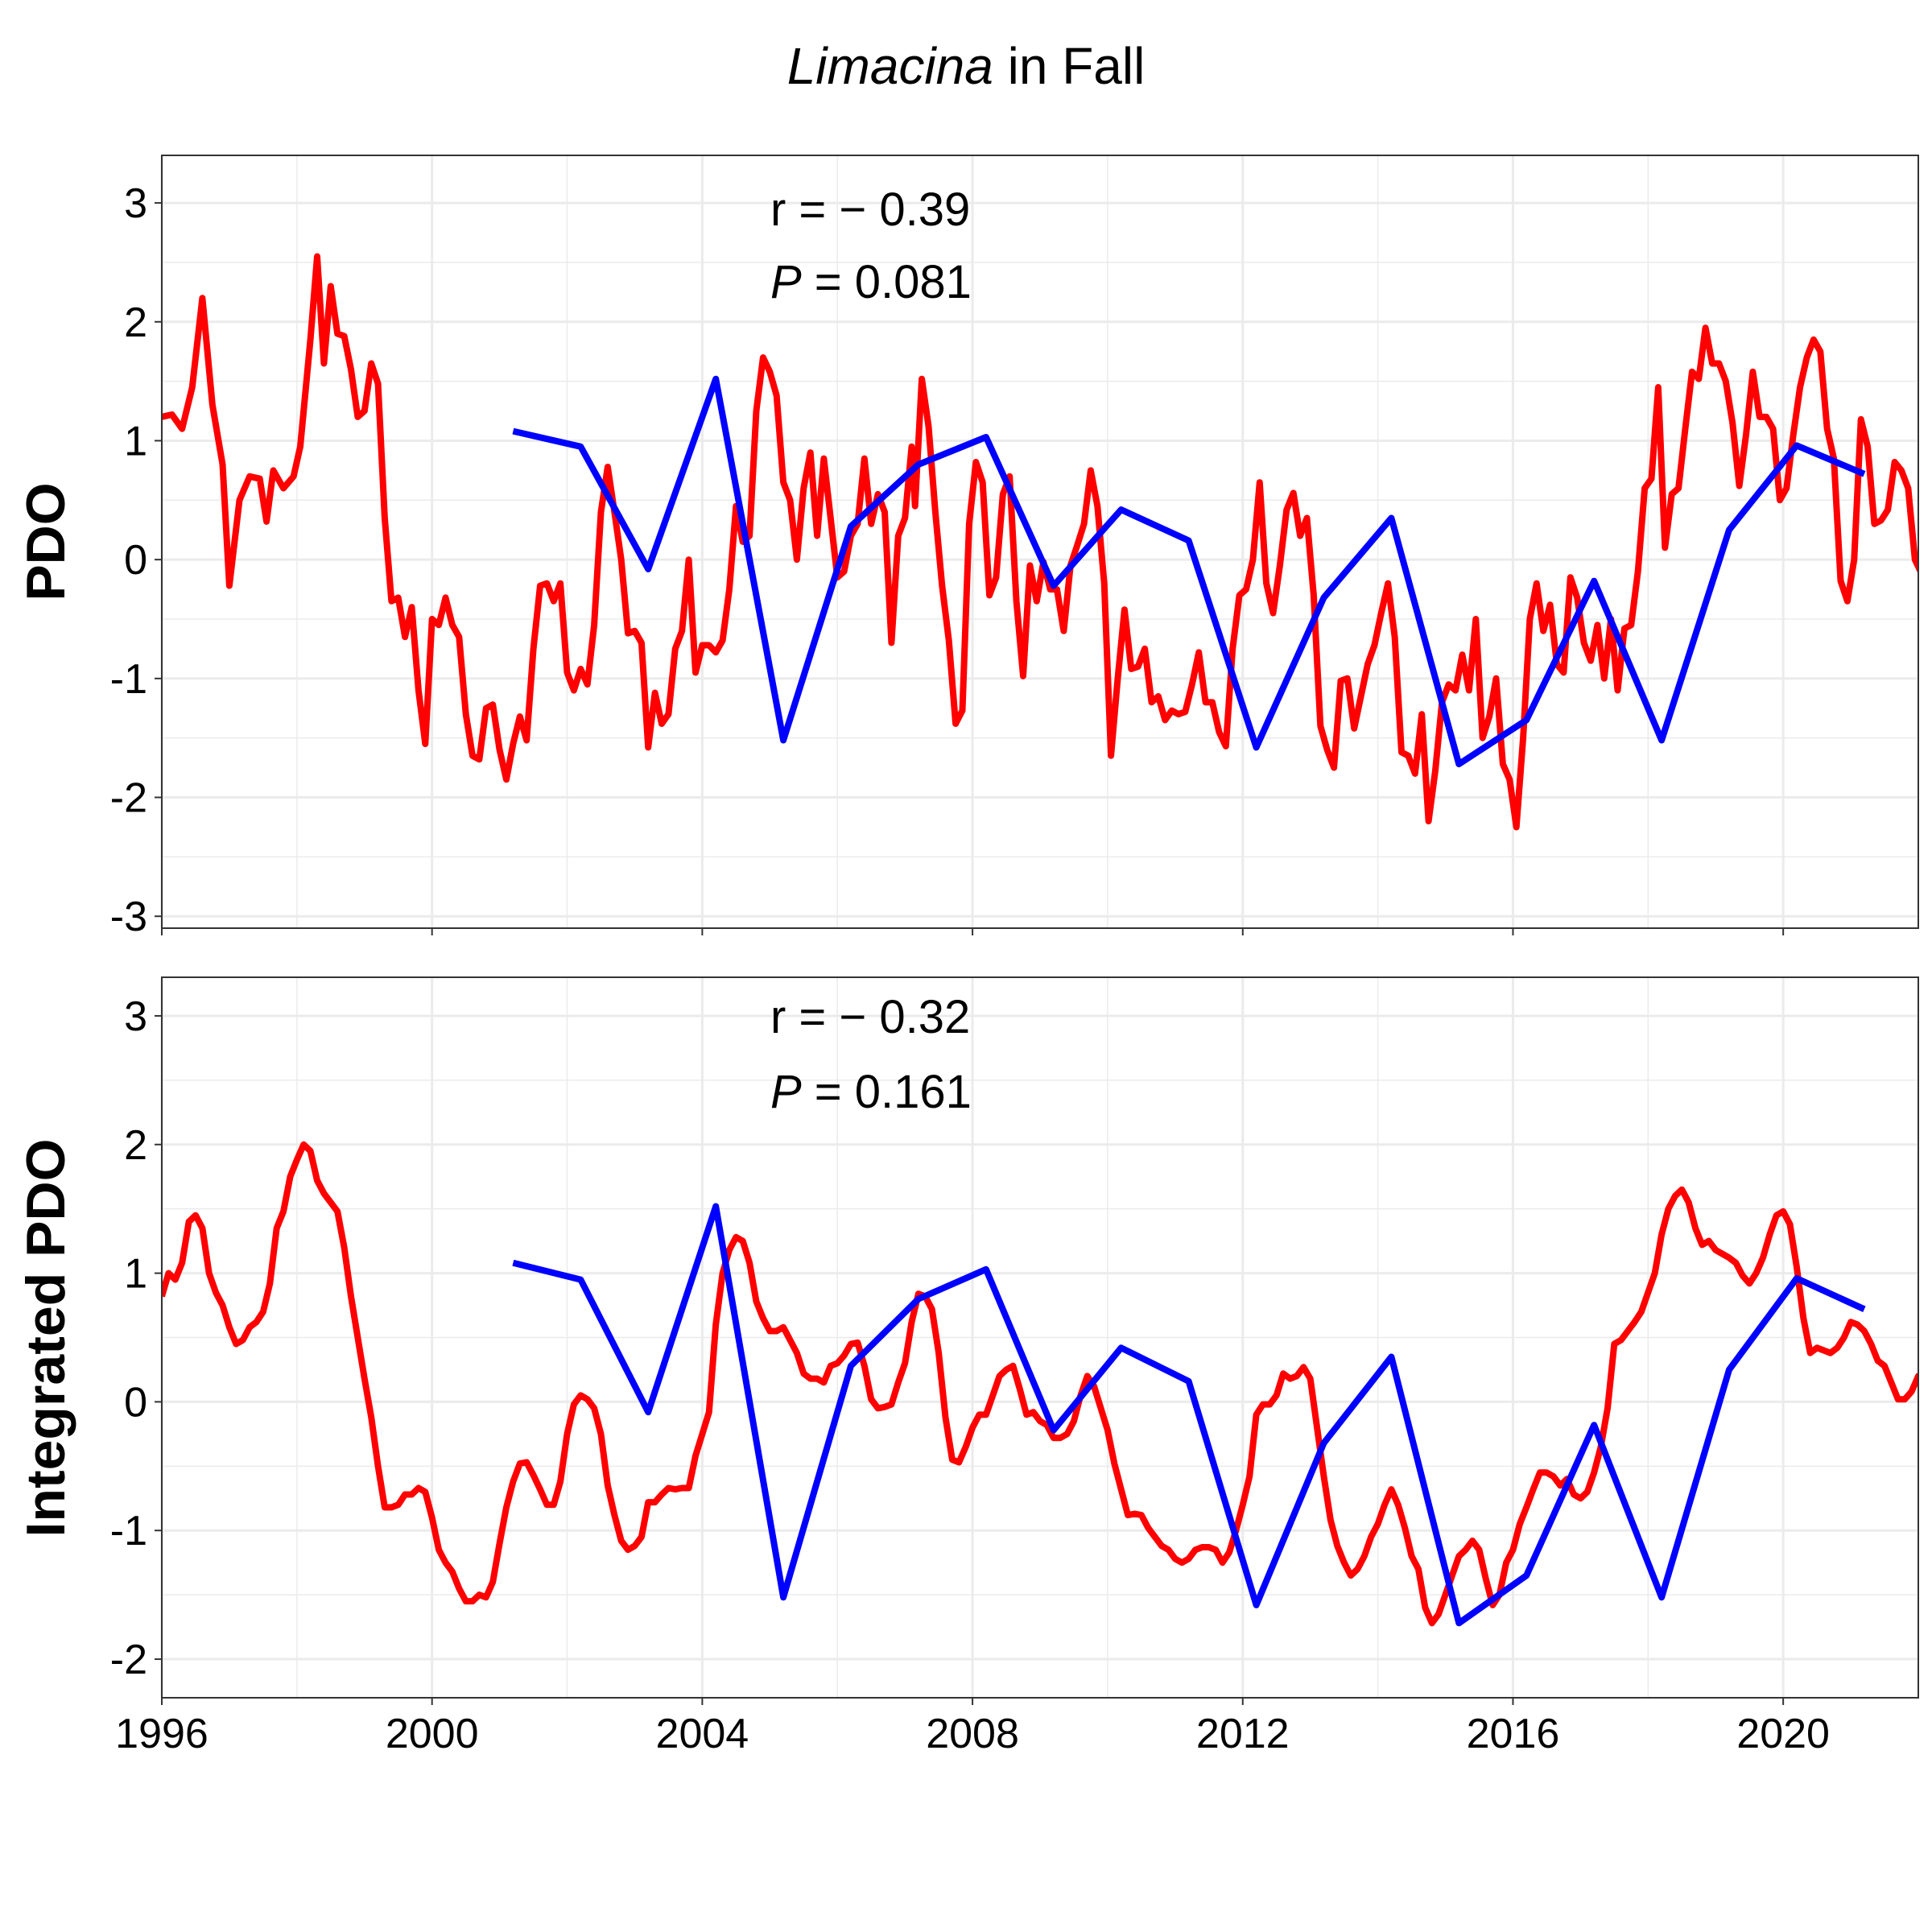 The width and height of the screenshot is (1932, 1932). I want to click on chart-title: Limacina in Fall, so click(966, 66).